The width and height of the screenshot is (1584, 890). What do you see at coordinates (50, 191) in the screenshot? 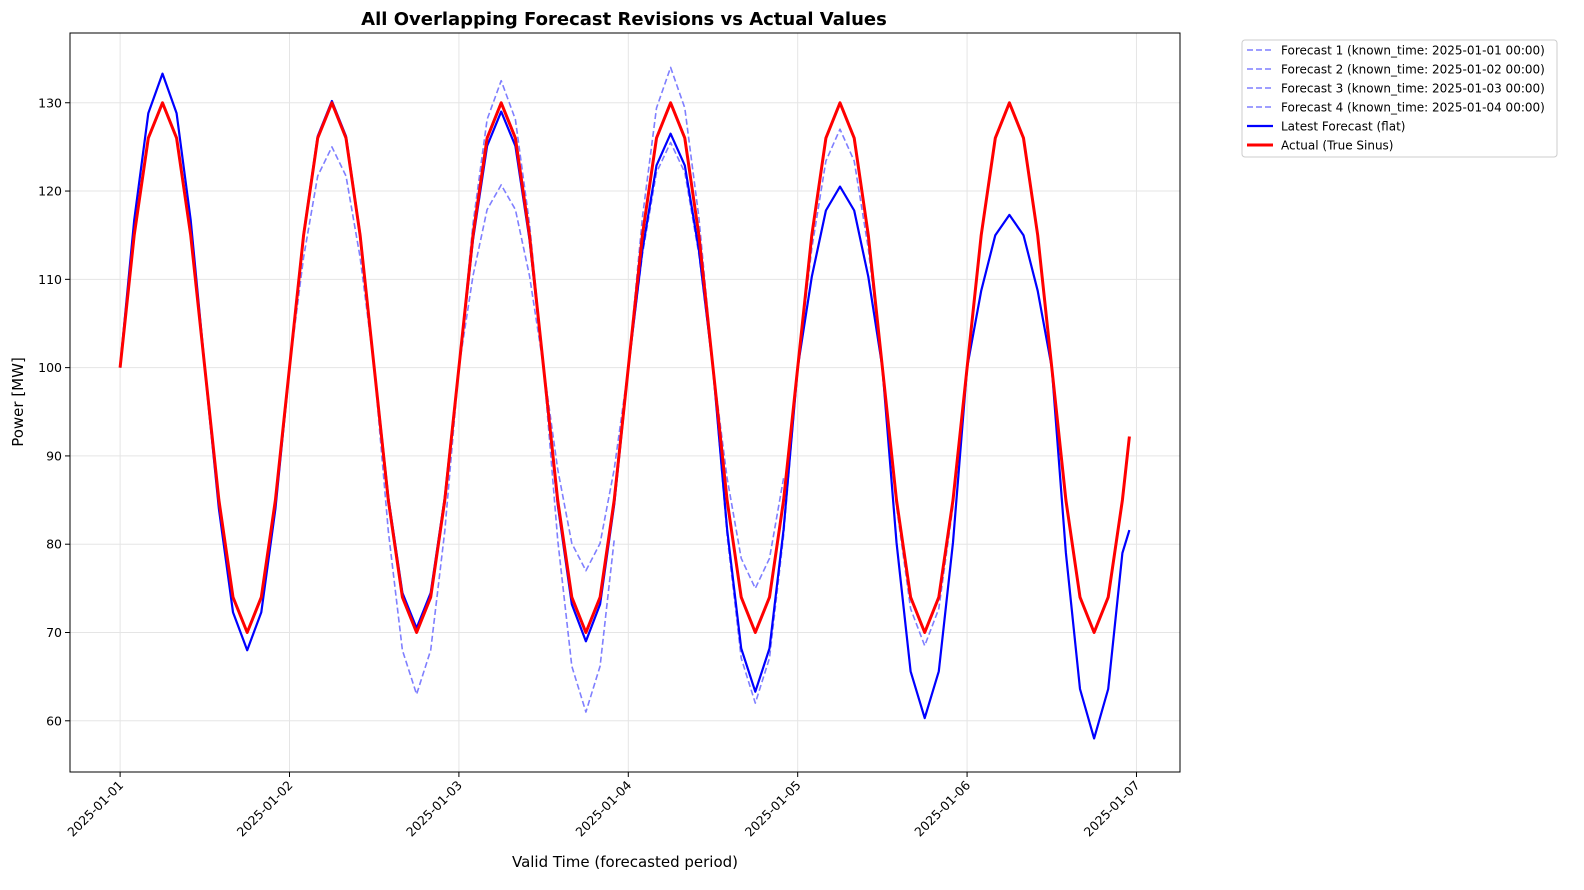
I see `y-tick-label: 120` at bounding box center [50, 191].